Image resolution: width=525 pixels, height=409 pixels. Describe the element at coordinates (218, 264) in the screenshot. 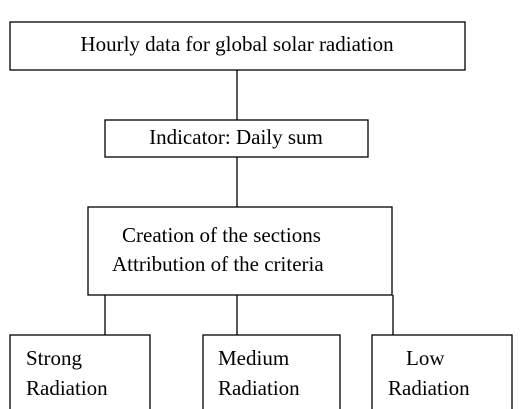

I see `node-label: Attribution of the criteria` at that location.